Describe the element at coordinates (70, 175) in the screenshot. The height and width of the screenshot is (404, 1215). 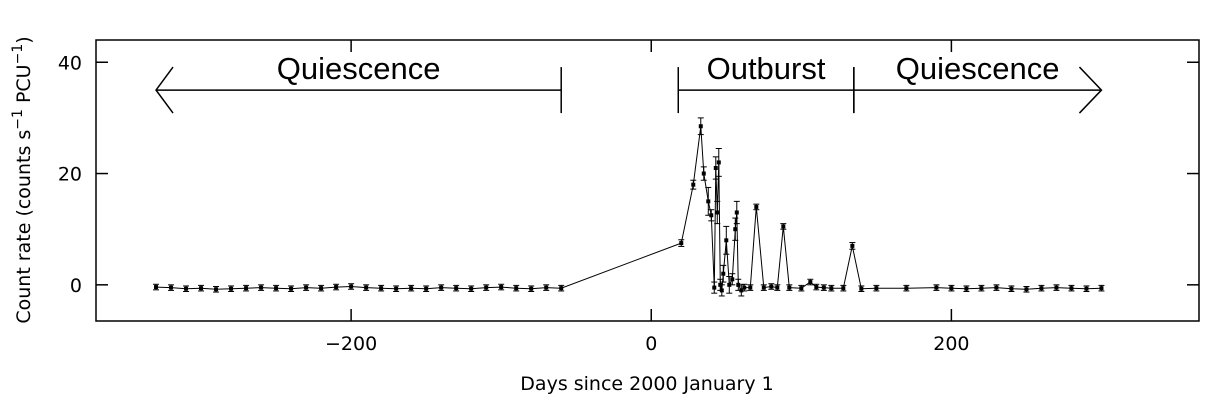
I see `y-tick-label: 20` at that location.